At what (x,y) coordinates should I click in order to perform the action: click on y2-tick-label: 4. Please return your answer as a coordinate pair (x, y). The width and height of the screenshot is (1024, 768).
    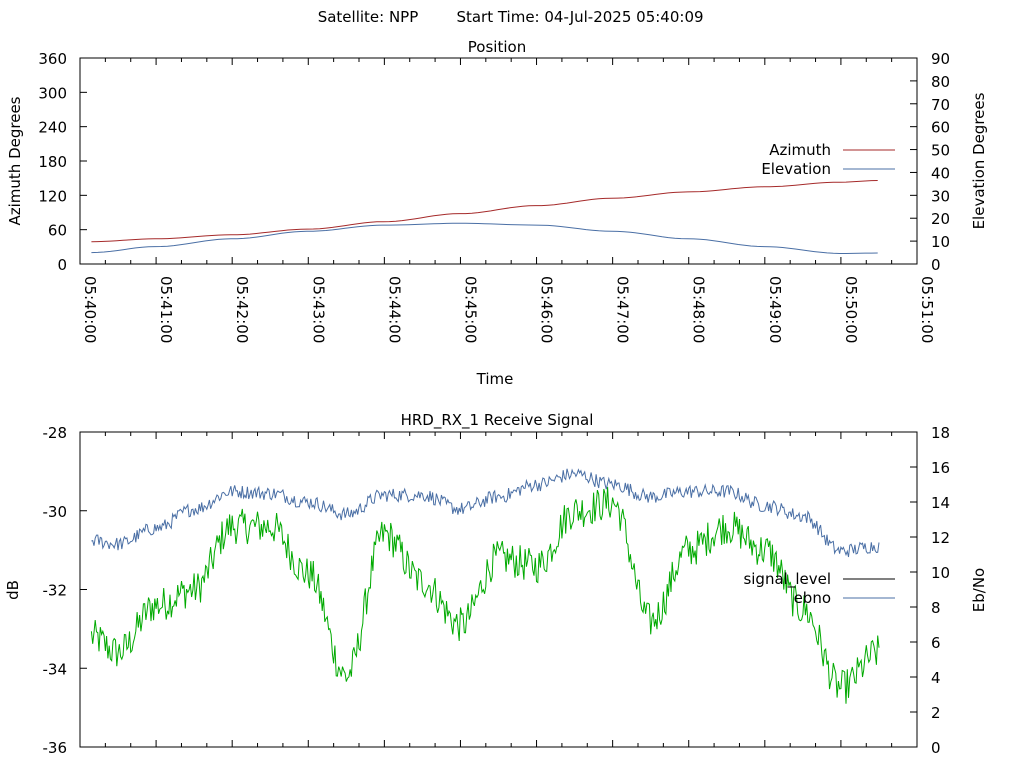
    Looking at the image, I should click on (936, 678).